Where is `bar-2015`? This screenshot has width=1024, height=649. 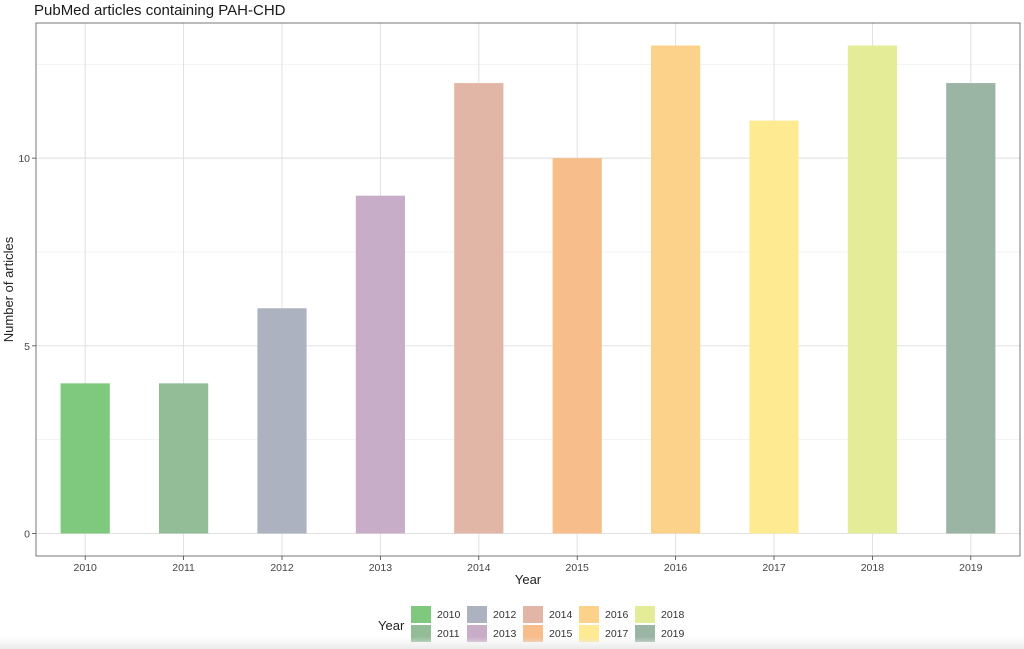 bar-2015 is located at coordinates (577, 346).